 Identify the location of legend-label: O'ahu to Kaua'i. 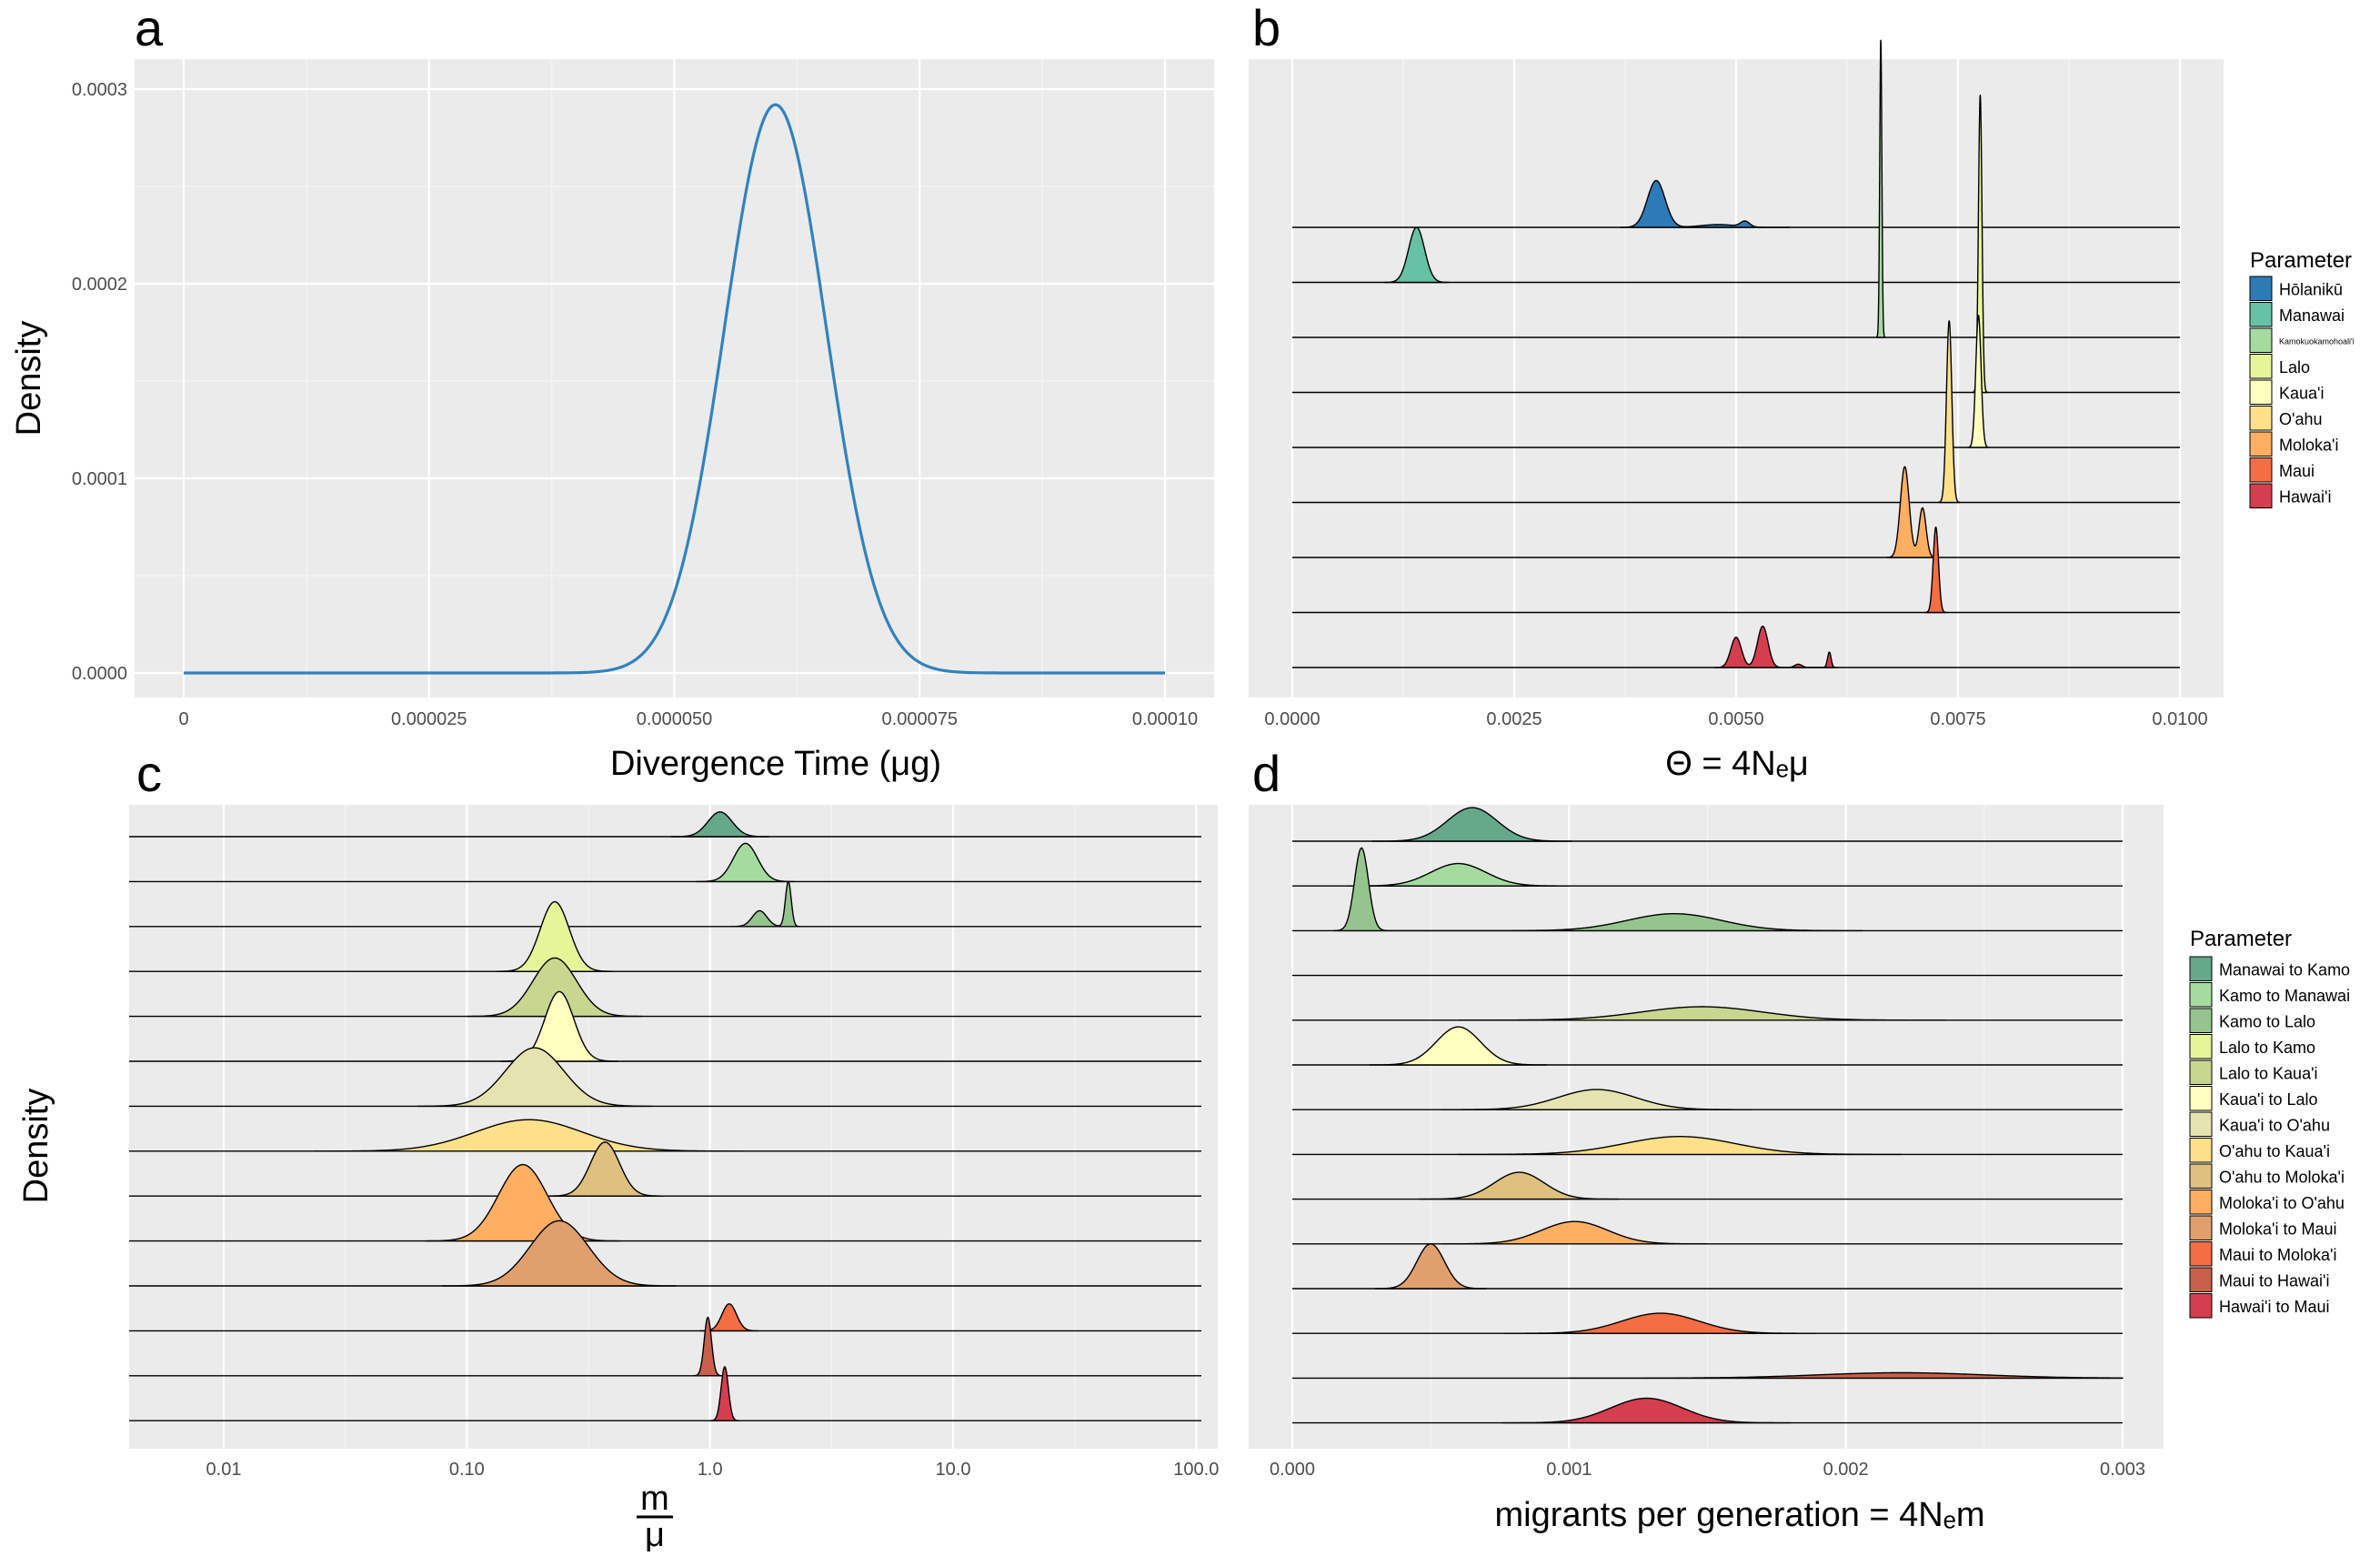
(2275, 1151).